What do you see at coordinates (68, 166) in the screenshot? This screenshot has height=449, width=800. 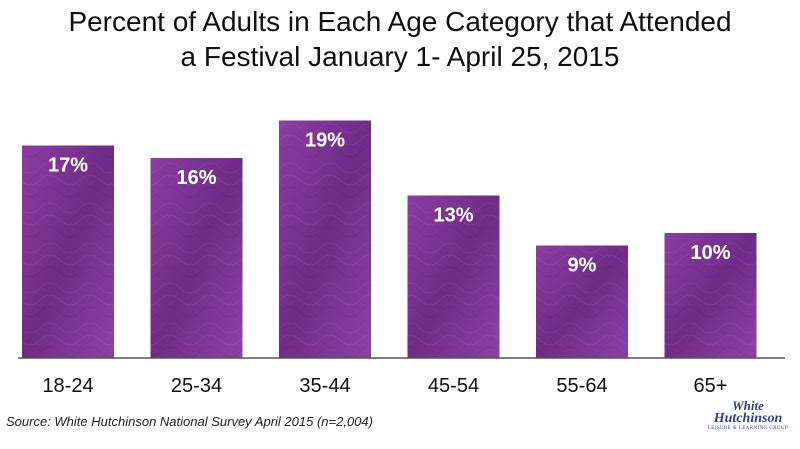 I see `bar-value-label-18-24: 17%` at bounding box center [68, 166].